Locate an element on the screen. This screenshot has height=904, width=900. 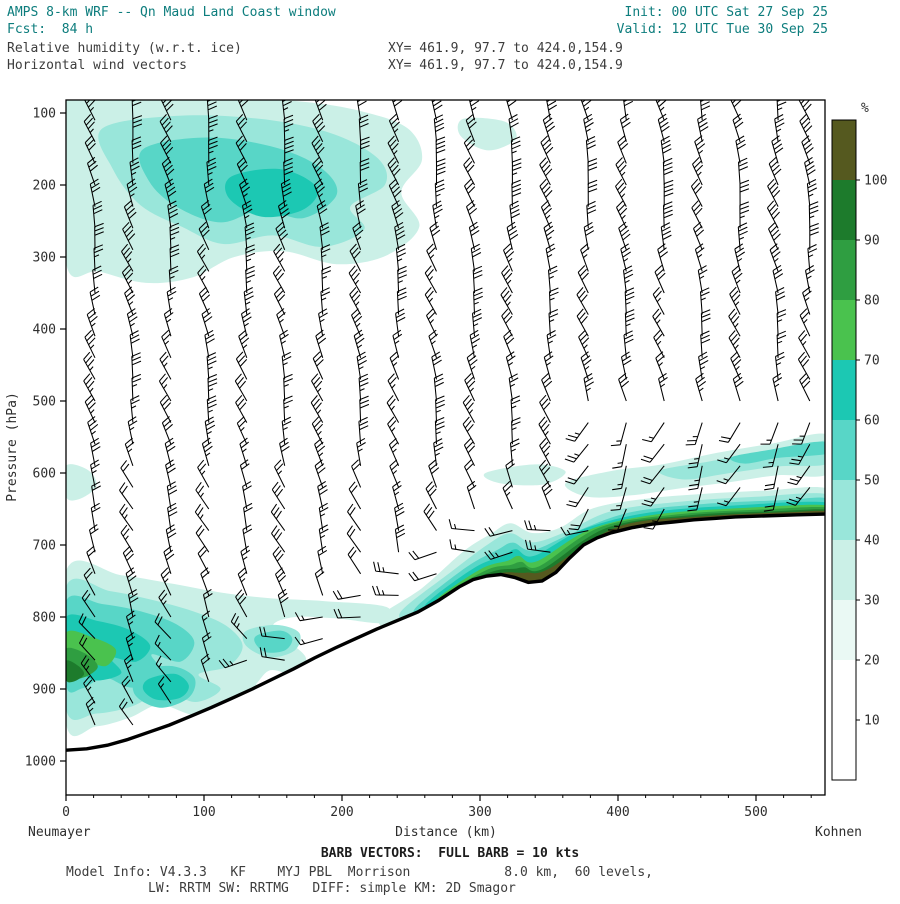
y-tick-label: 400 is located at coordinates (44, 330).